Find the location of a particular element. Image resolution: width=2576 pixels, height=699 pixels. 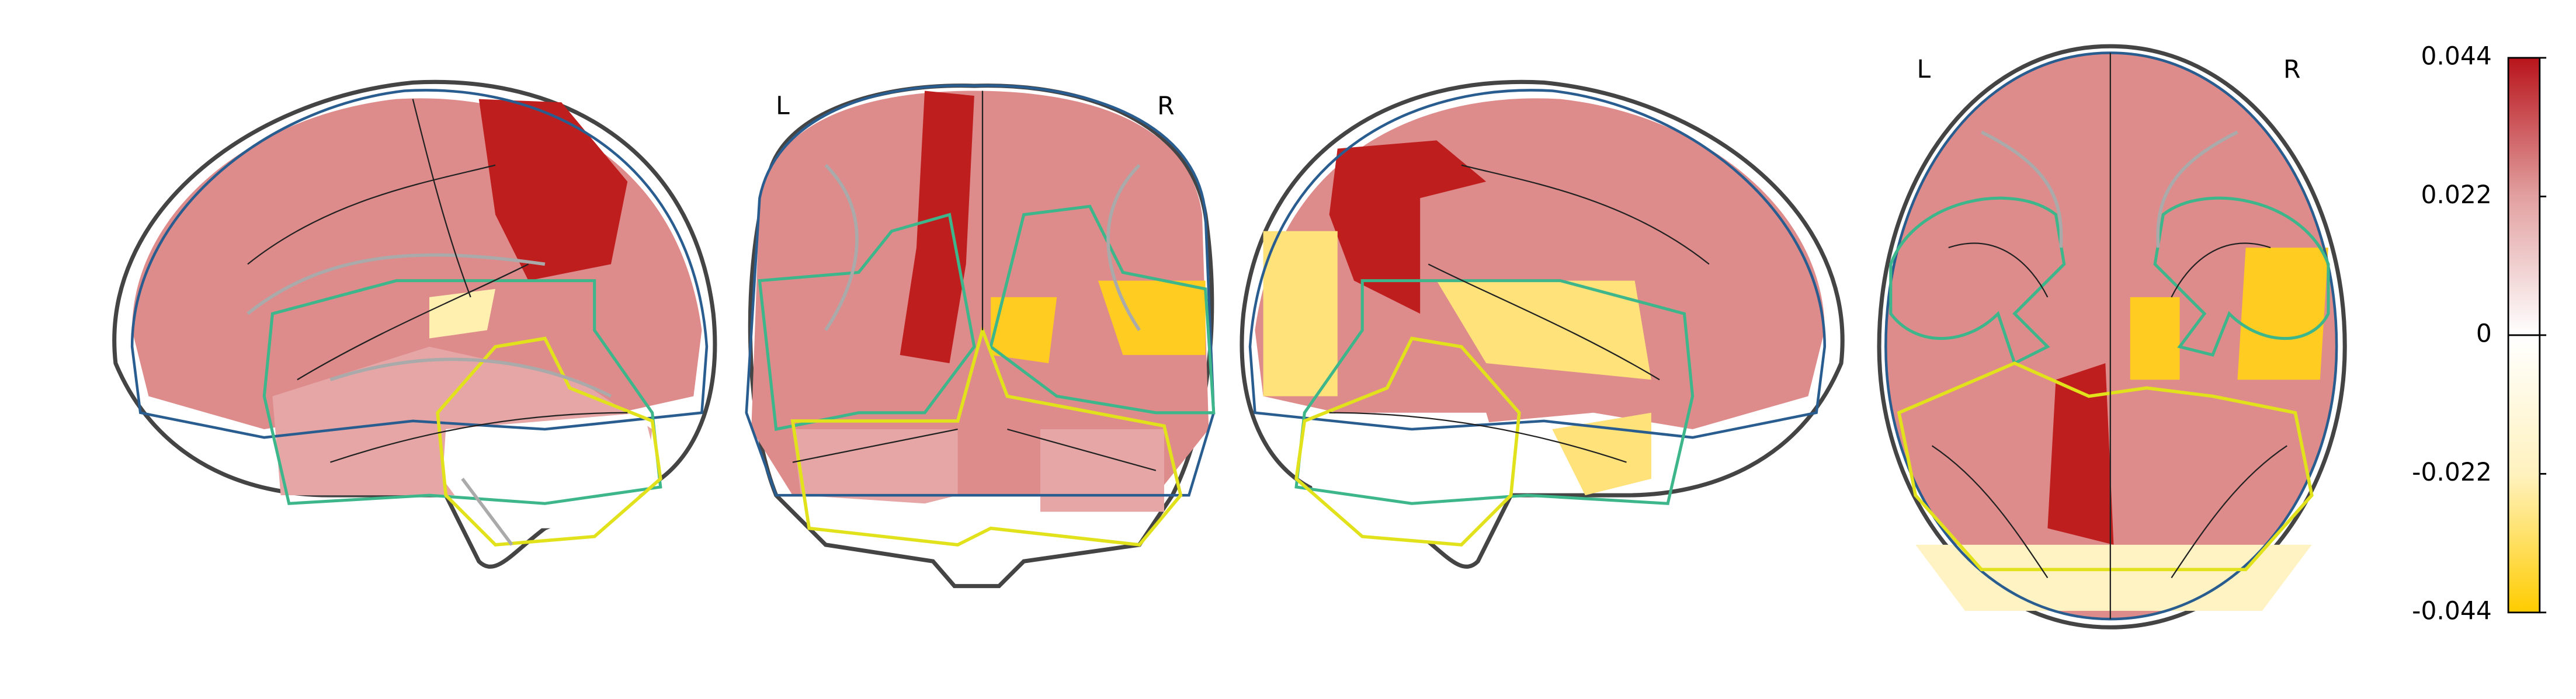

colorbar-tick-label: 0 is located at coordinates (2484, 333).